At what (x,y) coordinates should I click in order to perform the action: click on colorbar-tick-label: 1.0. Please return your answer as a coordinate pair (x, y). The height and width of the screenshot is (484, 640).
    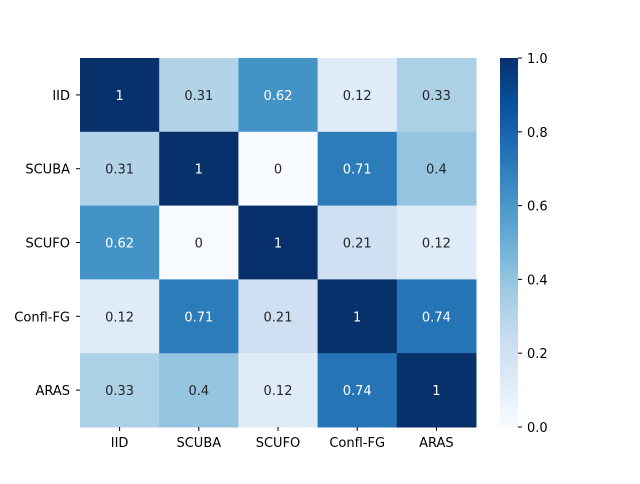
    Looking at the image, I should click on (537, 59).